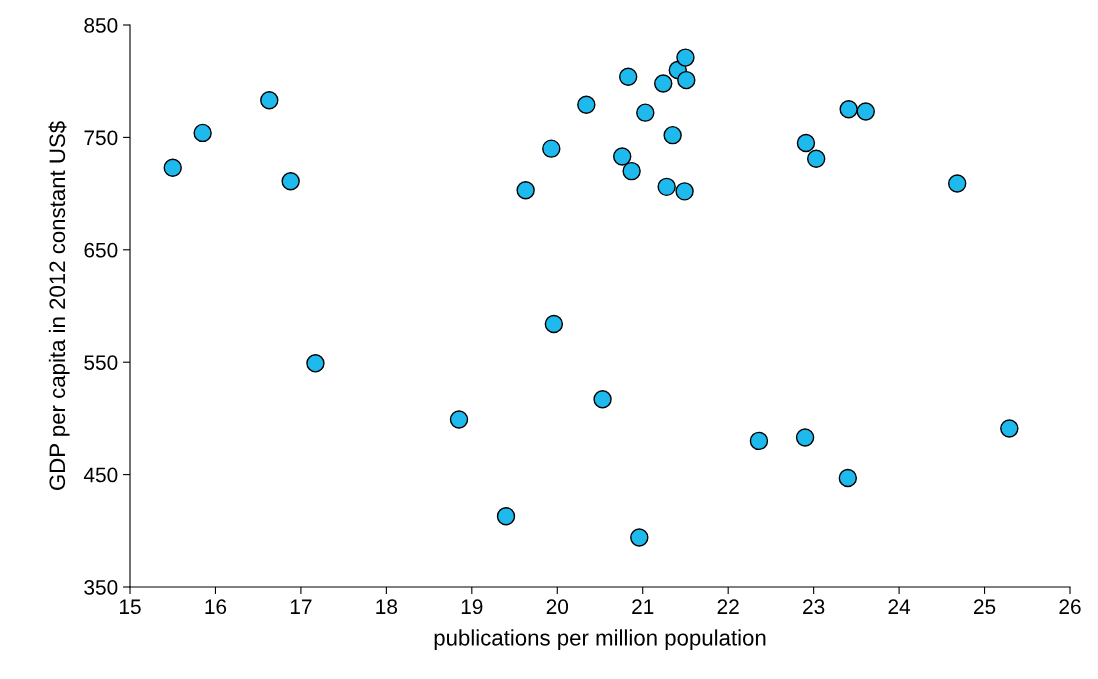 The height and width of the screenshot is (679, 1098). I want to click on y-tick-label: 850, so click(101, 25).